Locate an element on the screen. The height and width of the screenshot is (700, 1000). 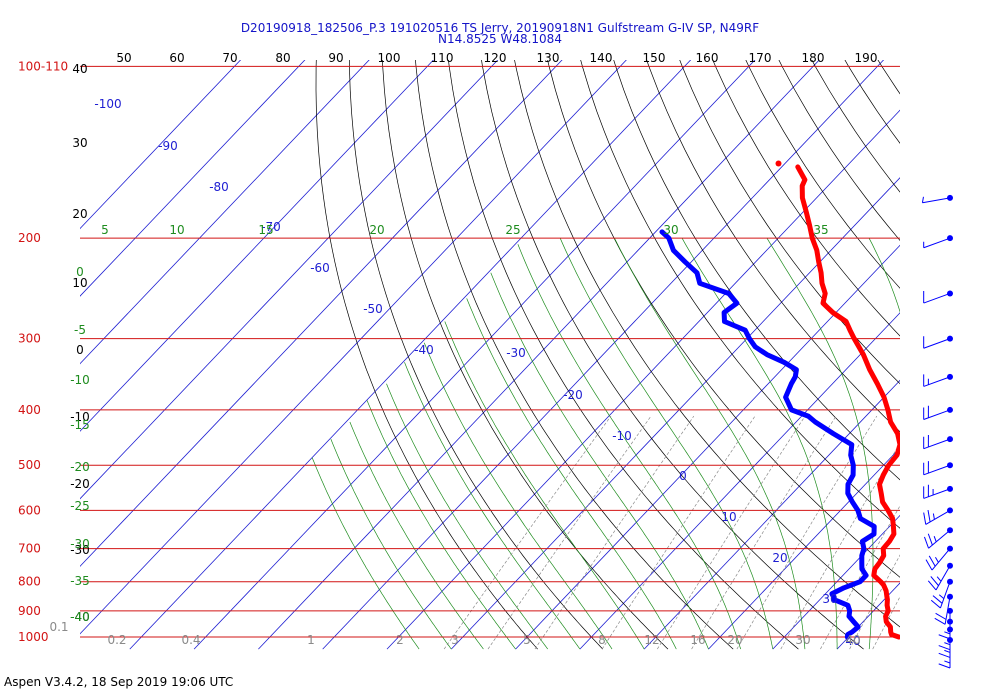
isotherm-label: 20 is located at coordinates (779, 558).